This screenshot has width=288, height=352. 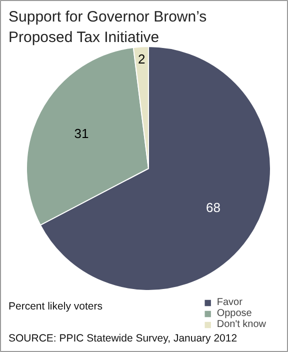 I want to click on legend-label: Favor, so click(x=229, y=302).